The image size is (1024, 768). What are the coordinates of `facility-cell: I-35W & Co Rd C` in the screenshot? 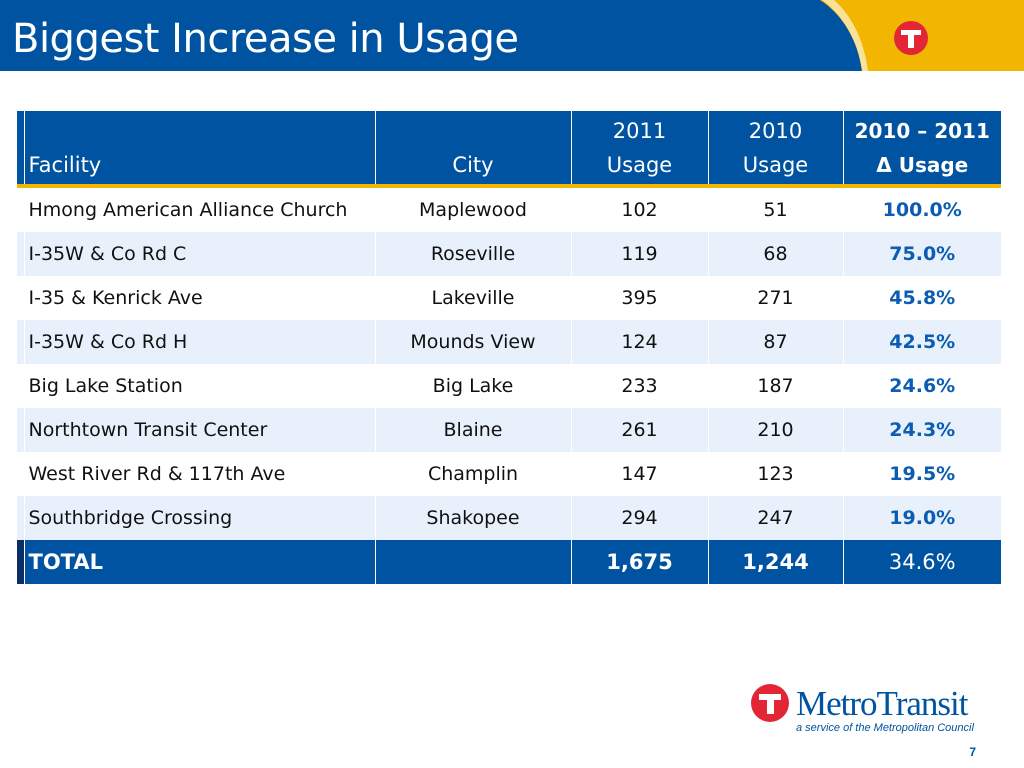 It's located at (199, 254).